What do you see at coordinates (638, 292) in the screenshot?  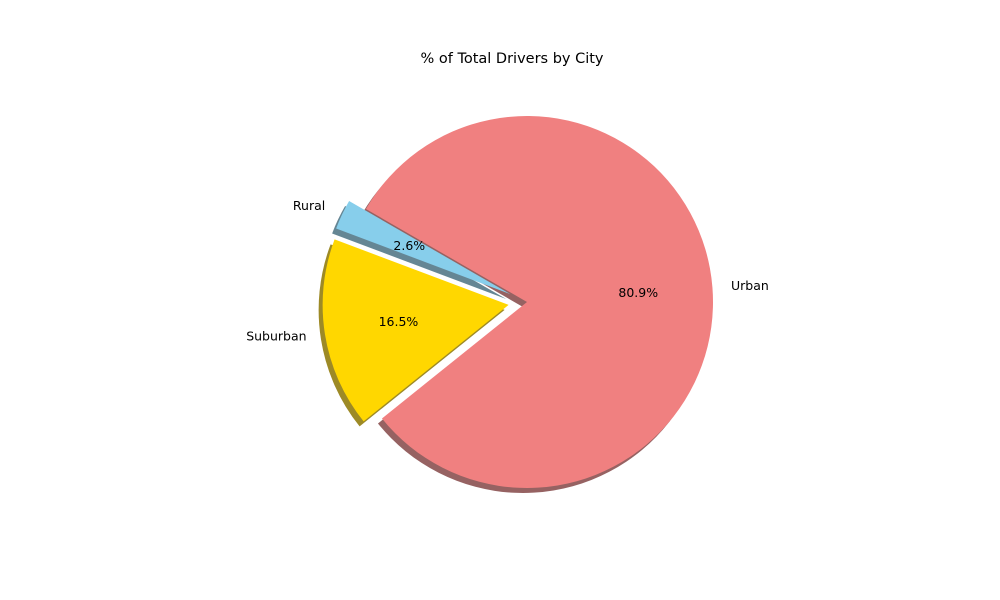 I see `pct-label-urban: 80.9%` at bounding box center [638, 292].